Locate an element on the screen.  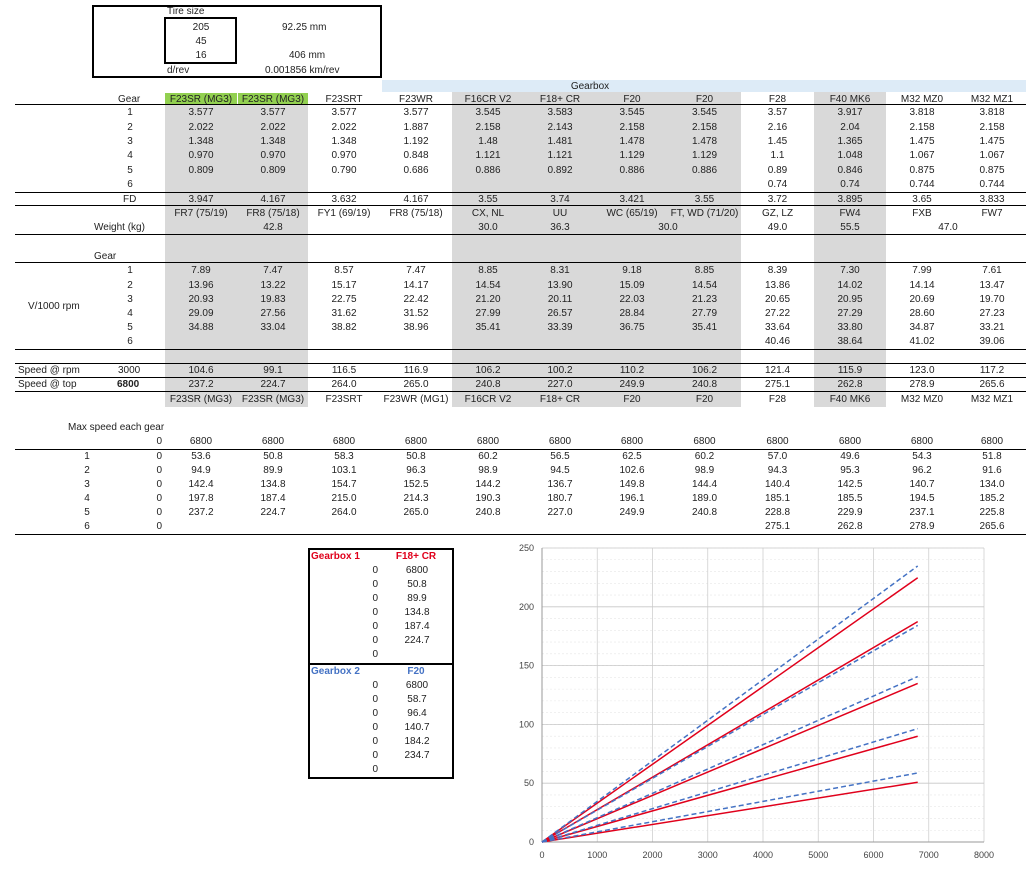
v1000-value: 22.75 is located at coordinates (344, 299).